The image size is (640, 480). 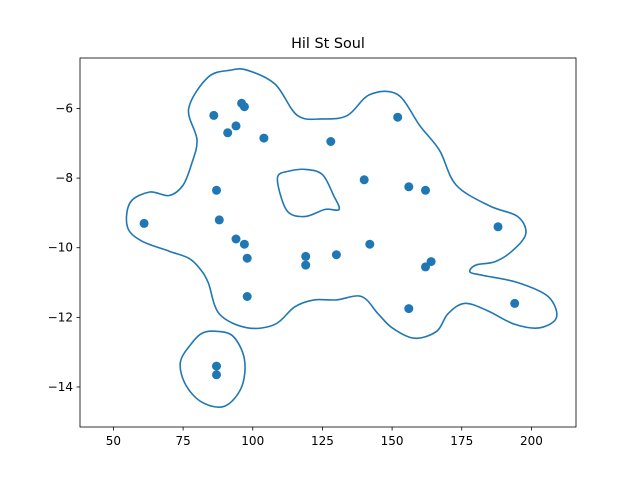 What do you see at coordinates (60, 248) in the screenshot?
I see `y-tick-label: −10` at bounding box center [60, 248].